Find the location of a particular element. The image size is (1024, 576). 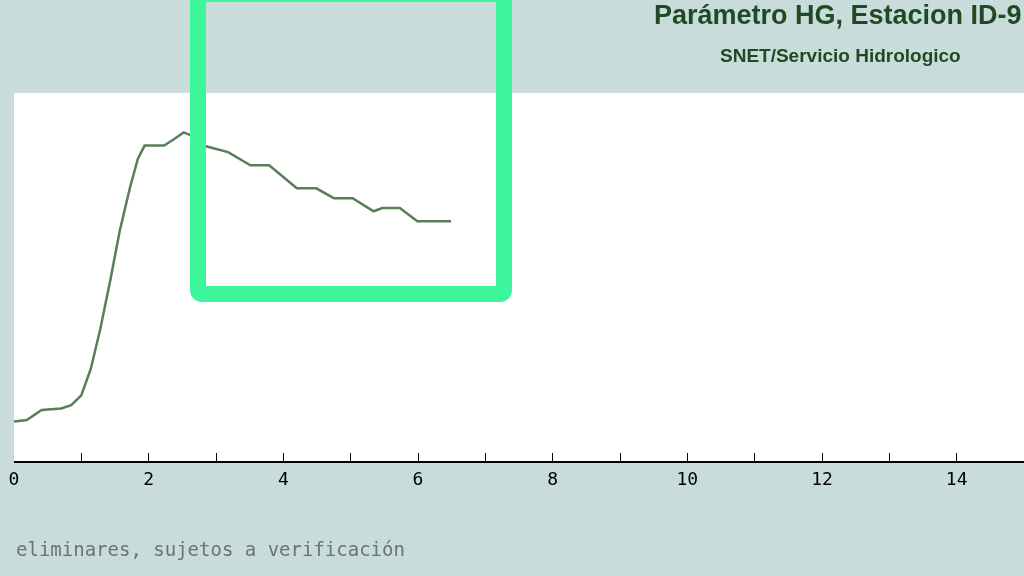

x-tick-label: 0 is located at coordinates (14, 478).